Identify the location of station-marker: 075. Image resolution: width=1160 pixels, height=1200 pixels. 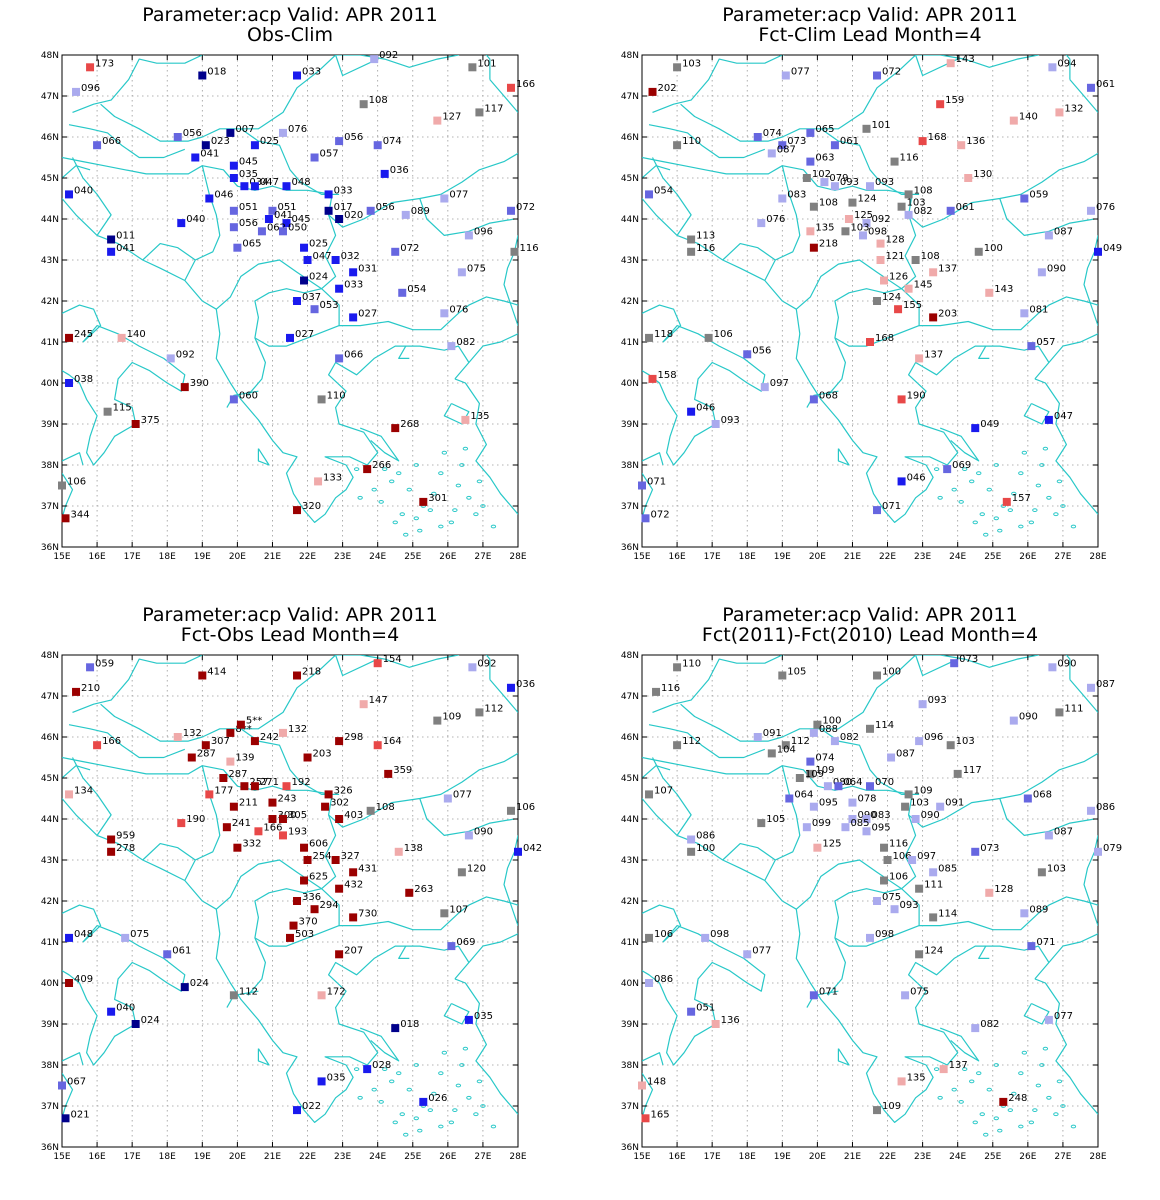
(135, 935).